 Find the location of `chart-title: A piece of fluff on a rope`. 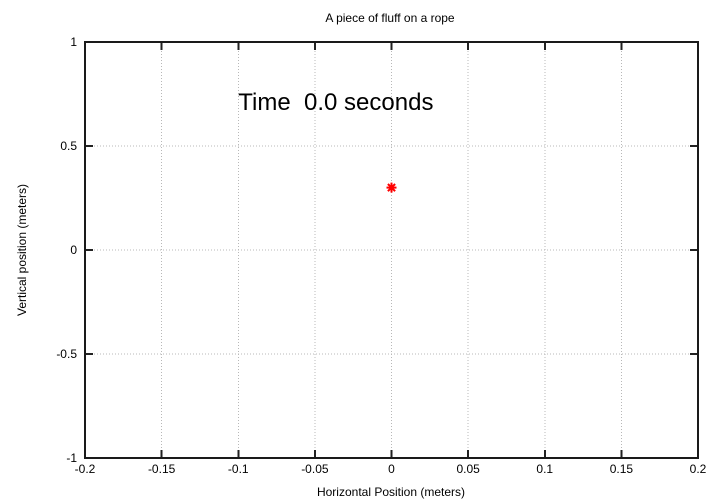

chart-title: A piece of fluff on a rope is located at coordinates (390, 18).